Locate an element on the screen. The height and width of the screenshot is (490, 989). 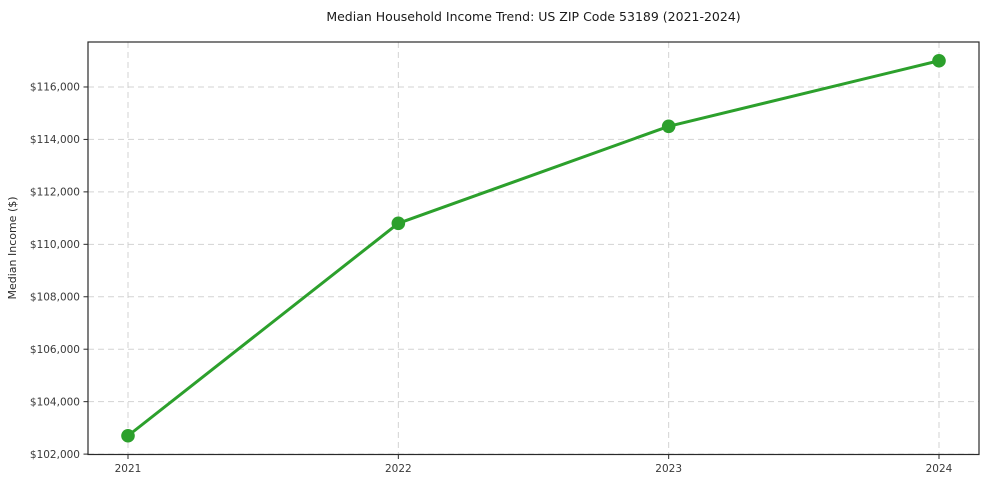
x-tick-label: 2023 is located at coordinates (668, 469).